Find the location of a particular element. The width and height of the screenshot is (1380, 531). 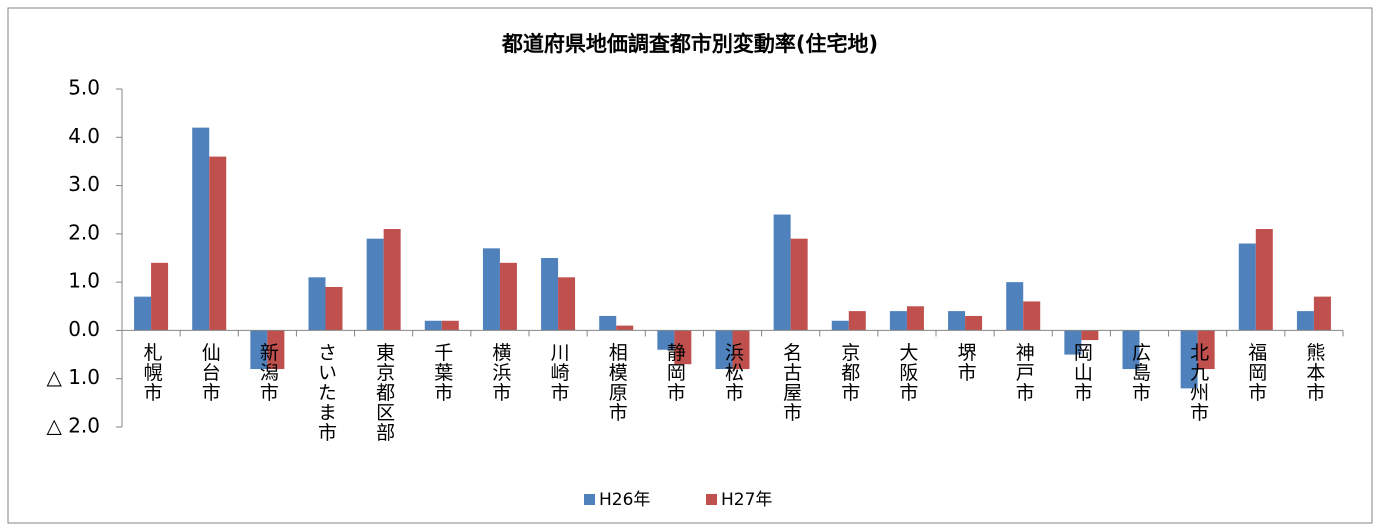

x-tick-label: 熊本市 is located at coordinates (1314, 372).